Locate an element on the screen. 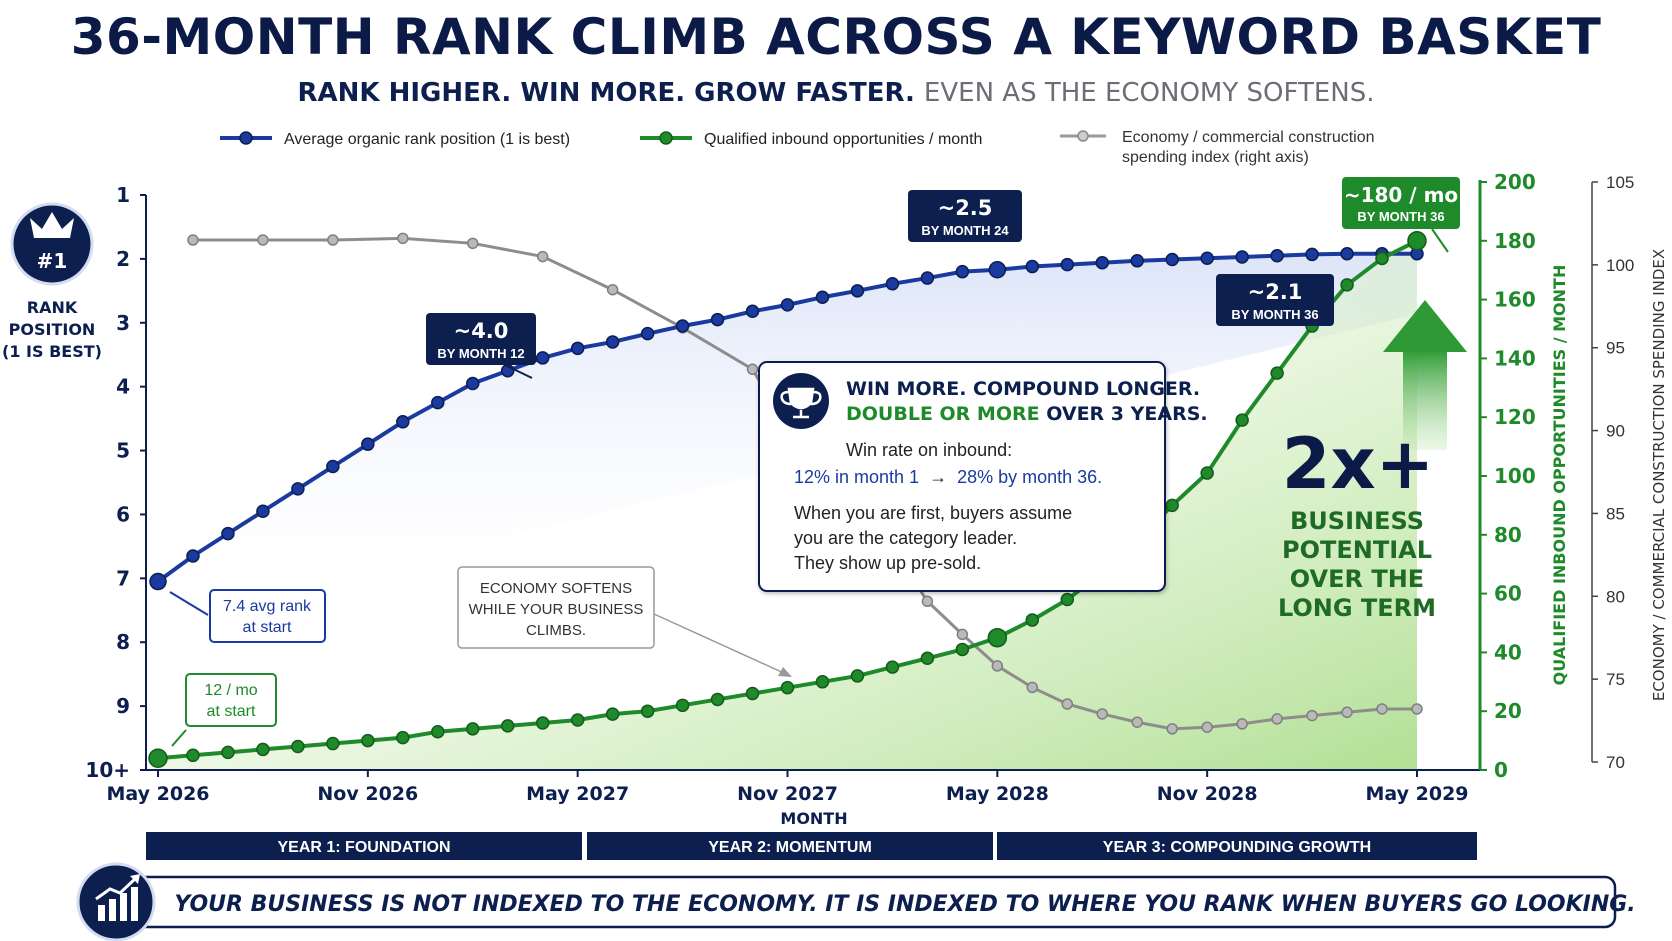 Image resolution: width=1672 pixels, height=941 pixels. opps-tick-label: 40 is located at coordinates (1508, 652).